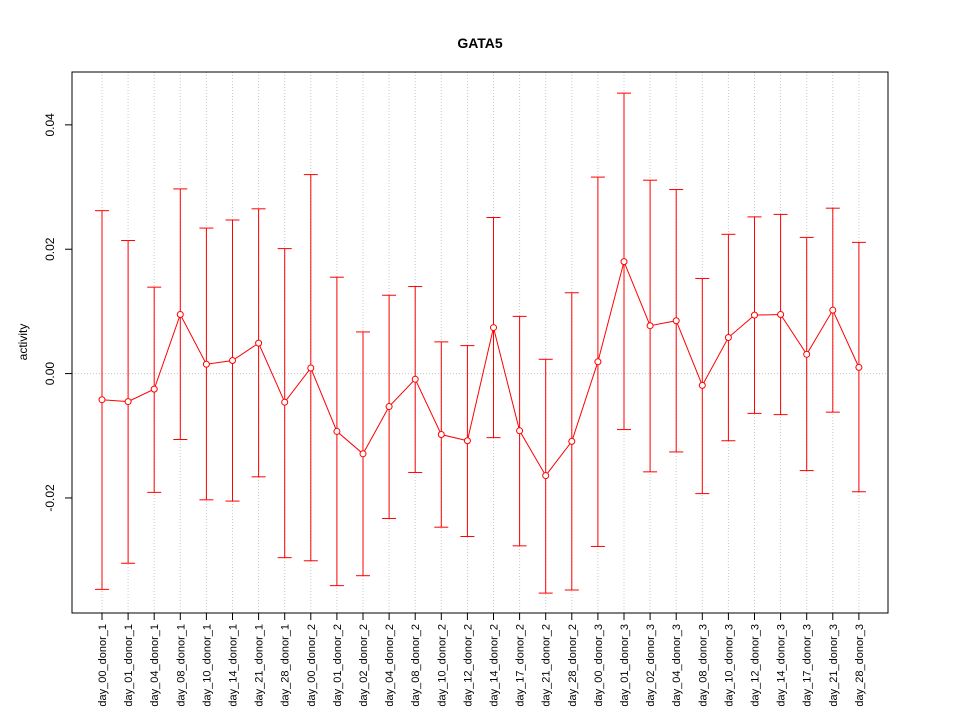 The image size is (960, 720). I want to click on y-tick-label: 0.00, so click(50, 374).